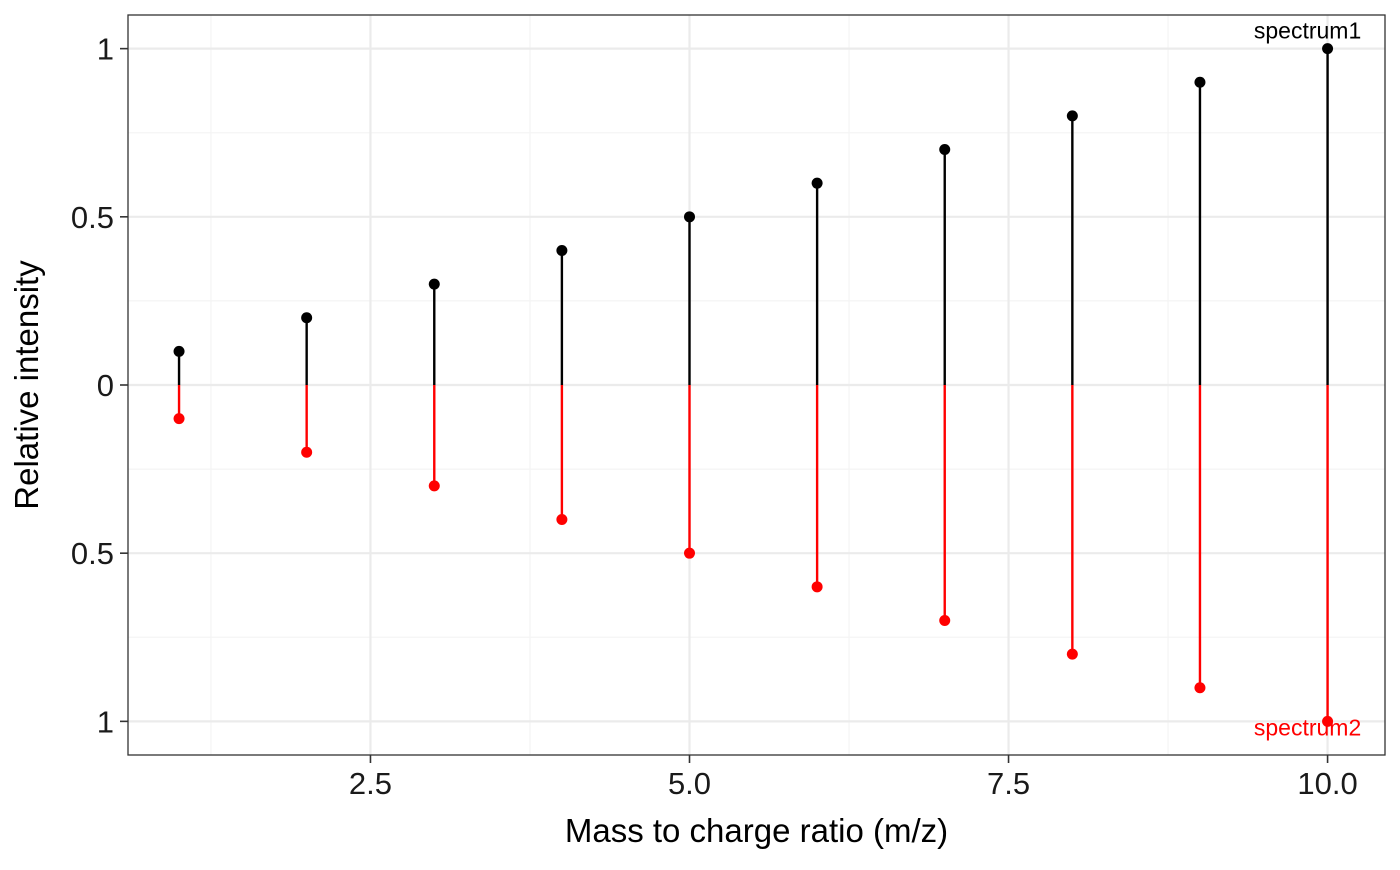  Describe the element at coordinates (1307, 727) in the screenshot. I see `series-label-spectrum2: spectrum2` at that location.